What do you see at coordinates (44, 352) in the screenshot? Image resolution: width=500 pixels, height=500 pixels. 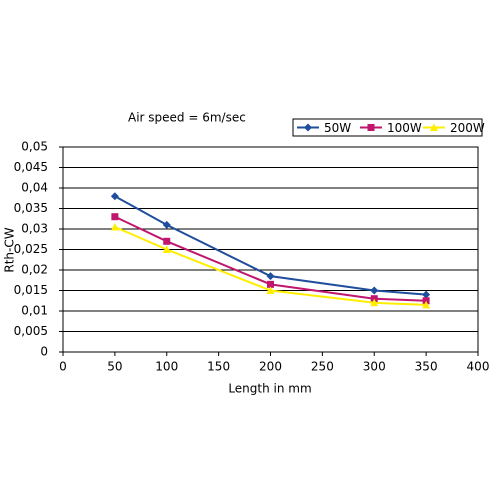 I see `y-tick-label: 0` at bounding box center [44, 352].